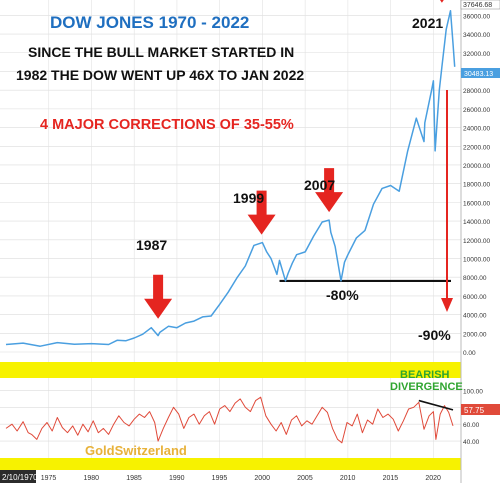  Describe the element at coordinates (91, 478) in the screenshot. I see `x-tick-label: 1980` at that location.